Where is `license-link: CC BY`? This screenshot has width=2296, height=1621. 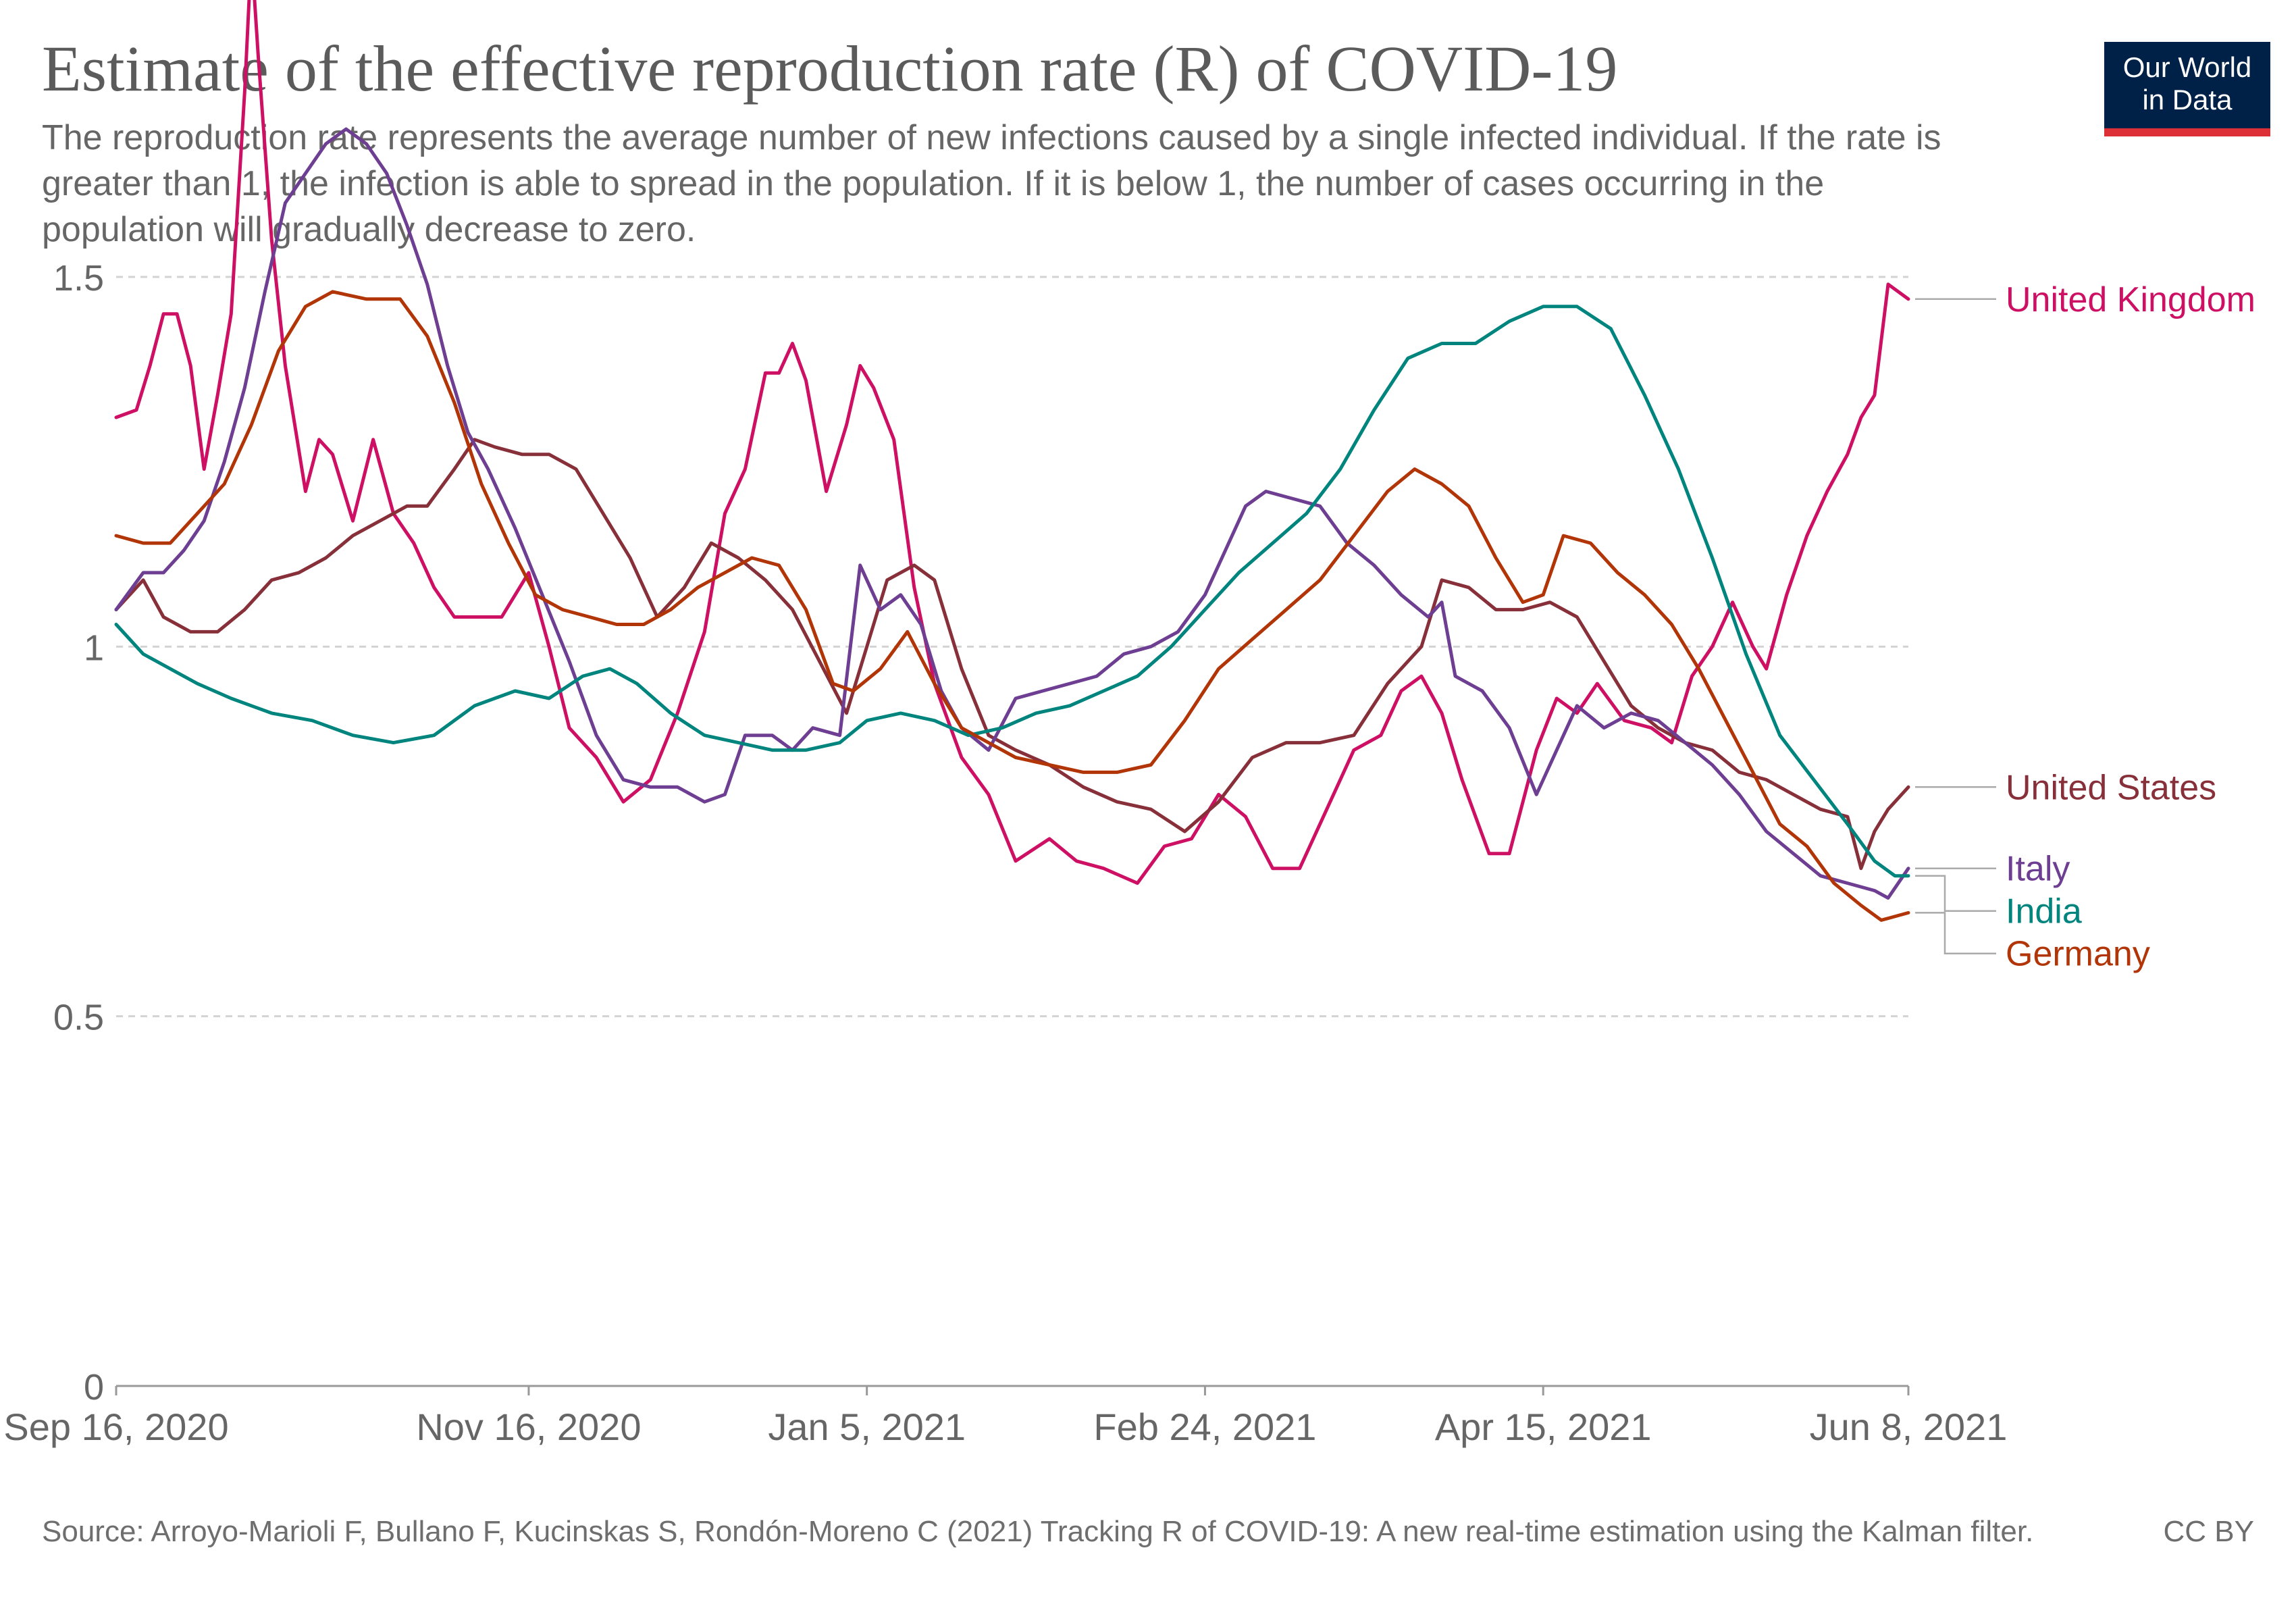 license-link: CC BY is located at coordinates (2208, 1531).